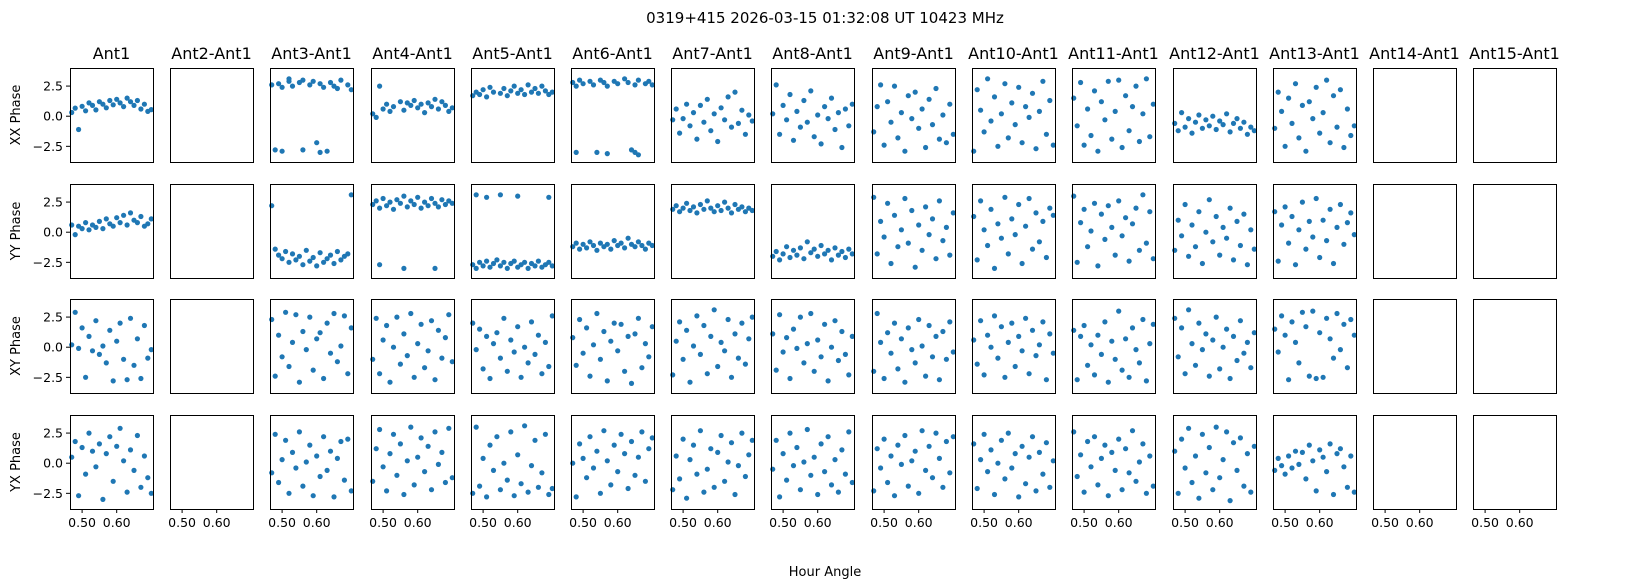  Describe the element at coordinates (919, 522) in the screenshot. I see `x-tick-label: 0.60` at that location.